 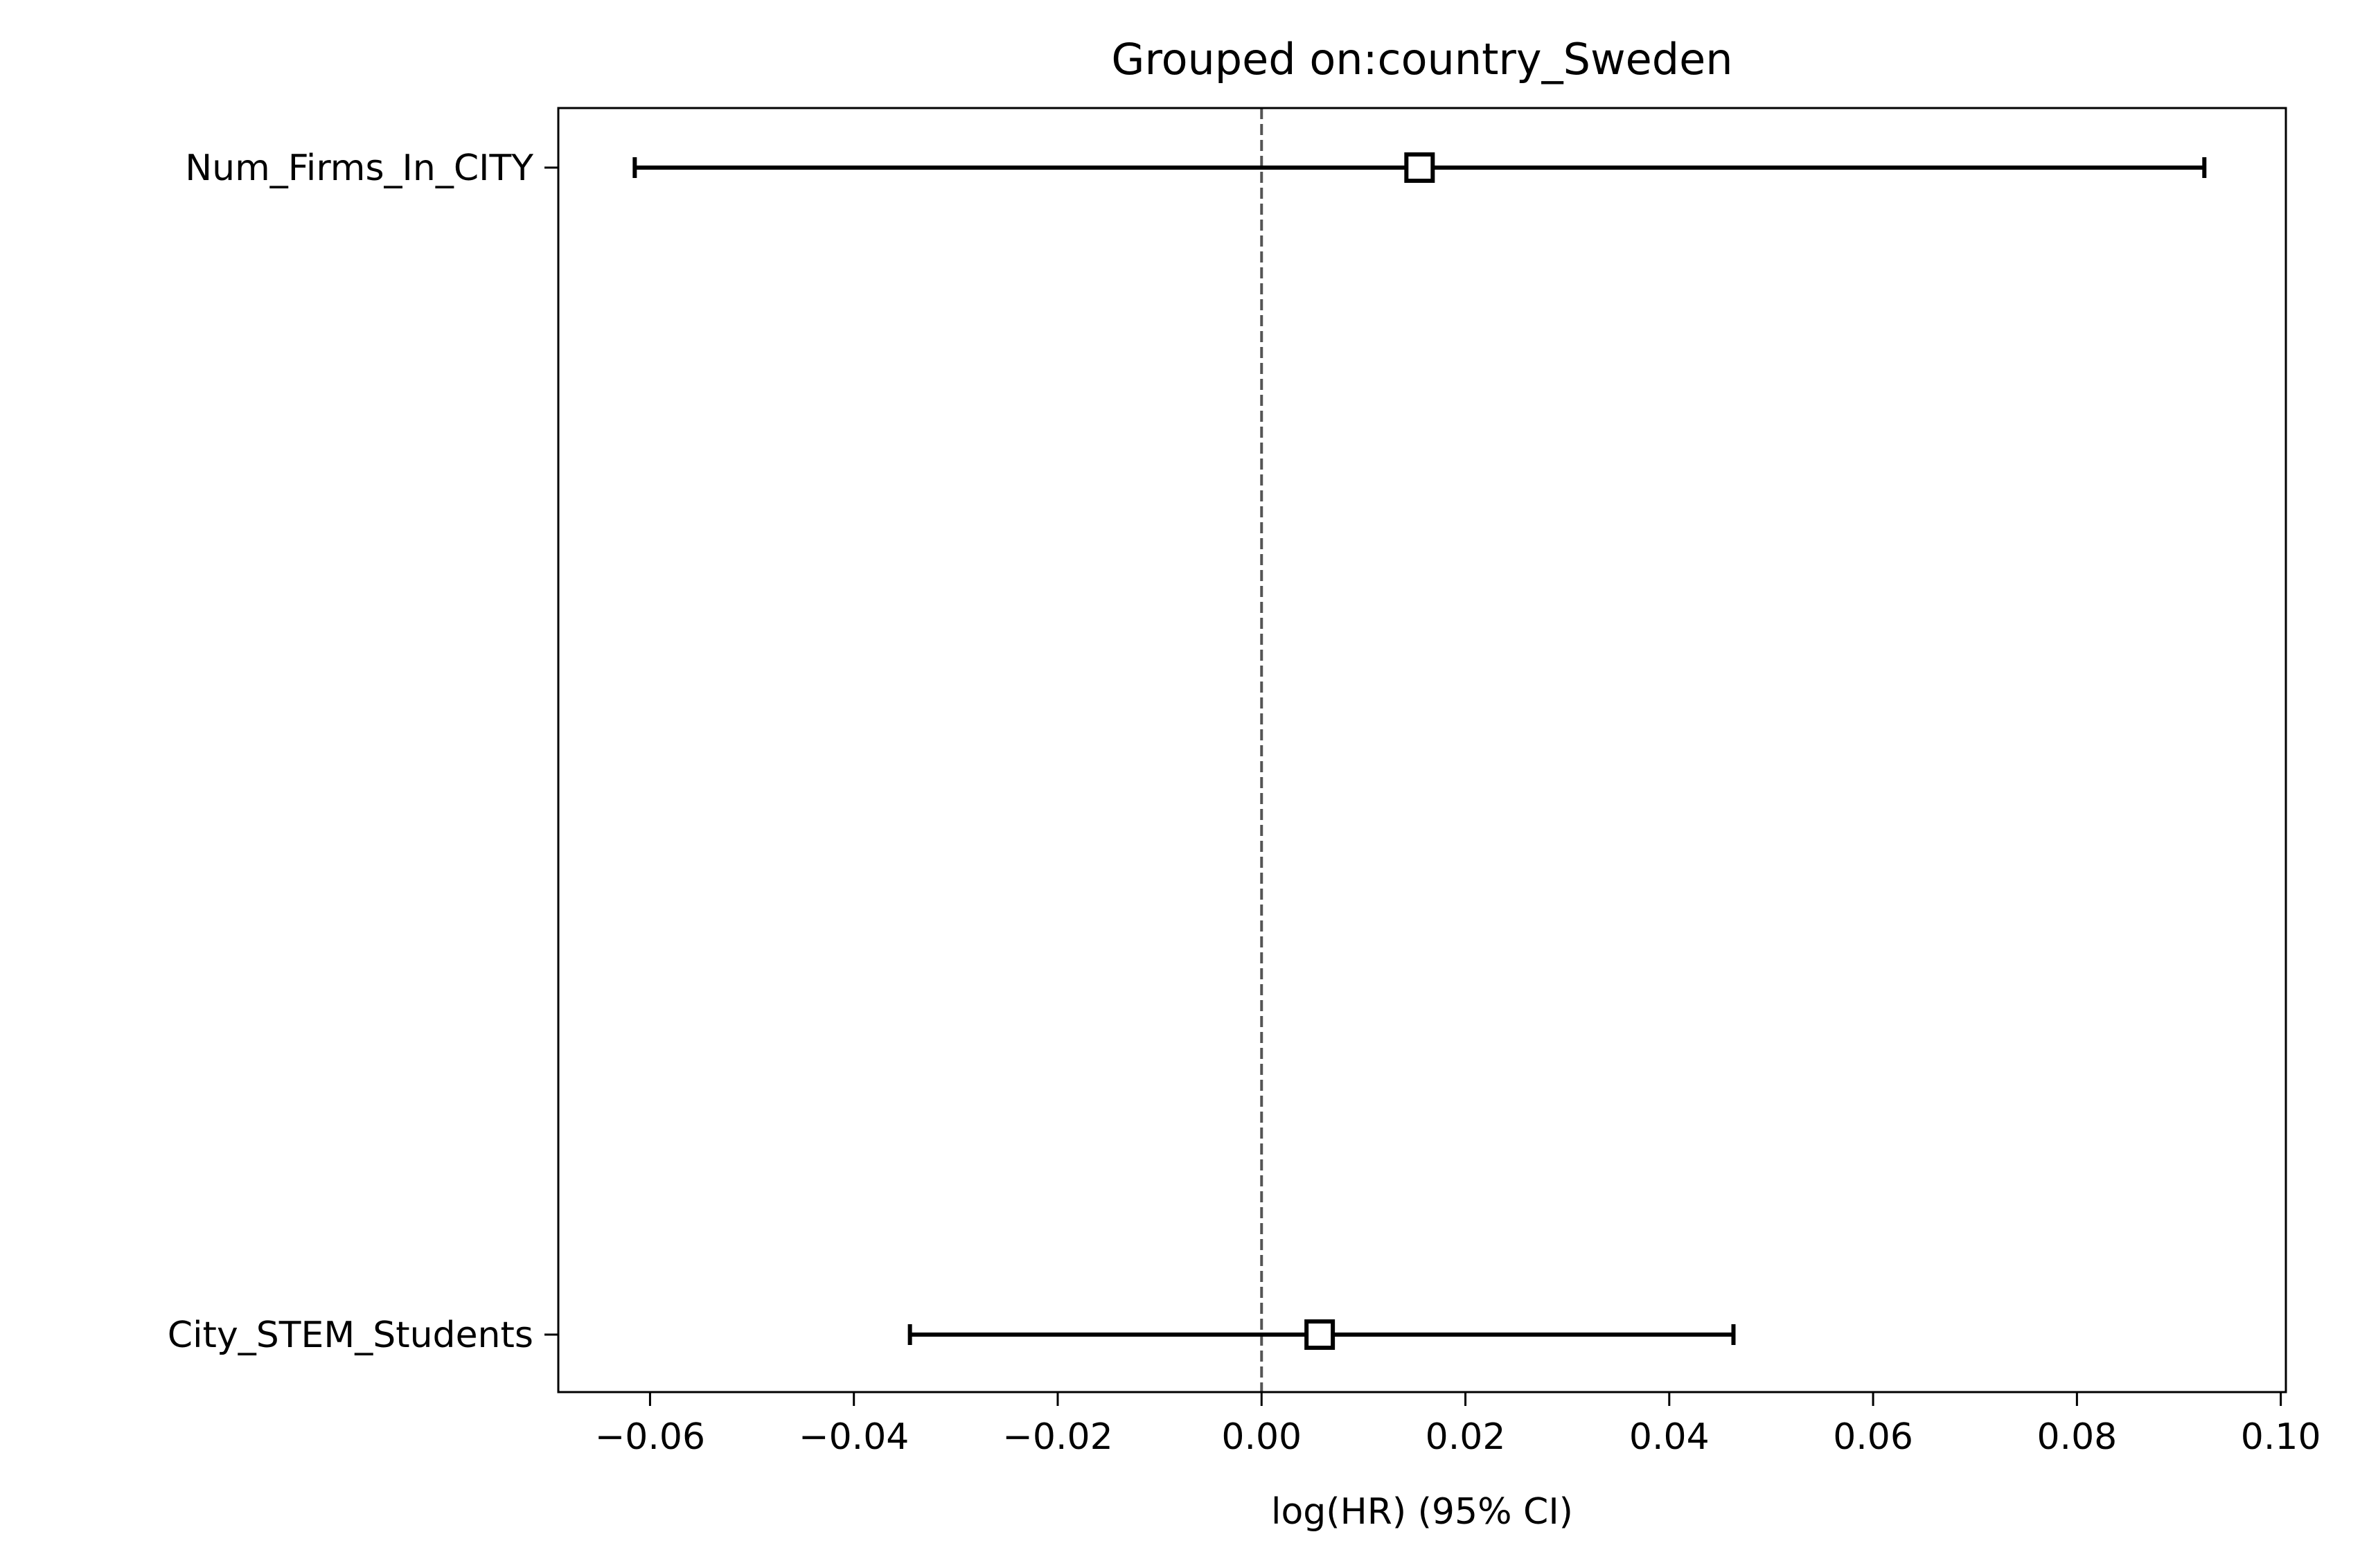 What do you see at coordinates (359, 169) in the screenshot?
I see `y-tick-label: Num_Firms_In_CITY` at bounding box center [359, 169].